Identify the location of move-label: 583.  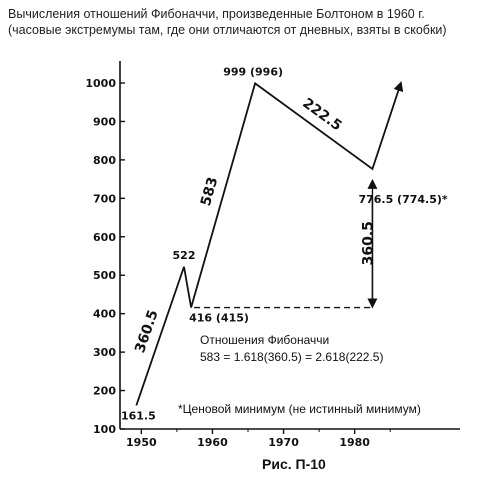
(209, 191).